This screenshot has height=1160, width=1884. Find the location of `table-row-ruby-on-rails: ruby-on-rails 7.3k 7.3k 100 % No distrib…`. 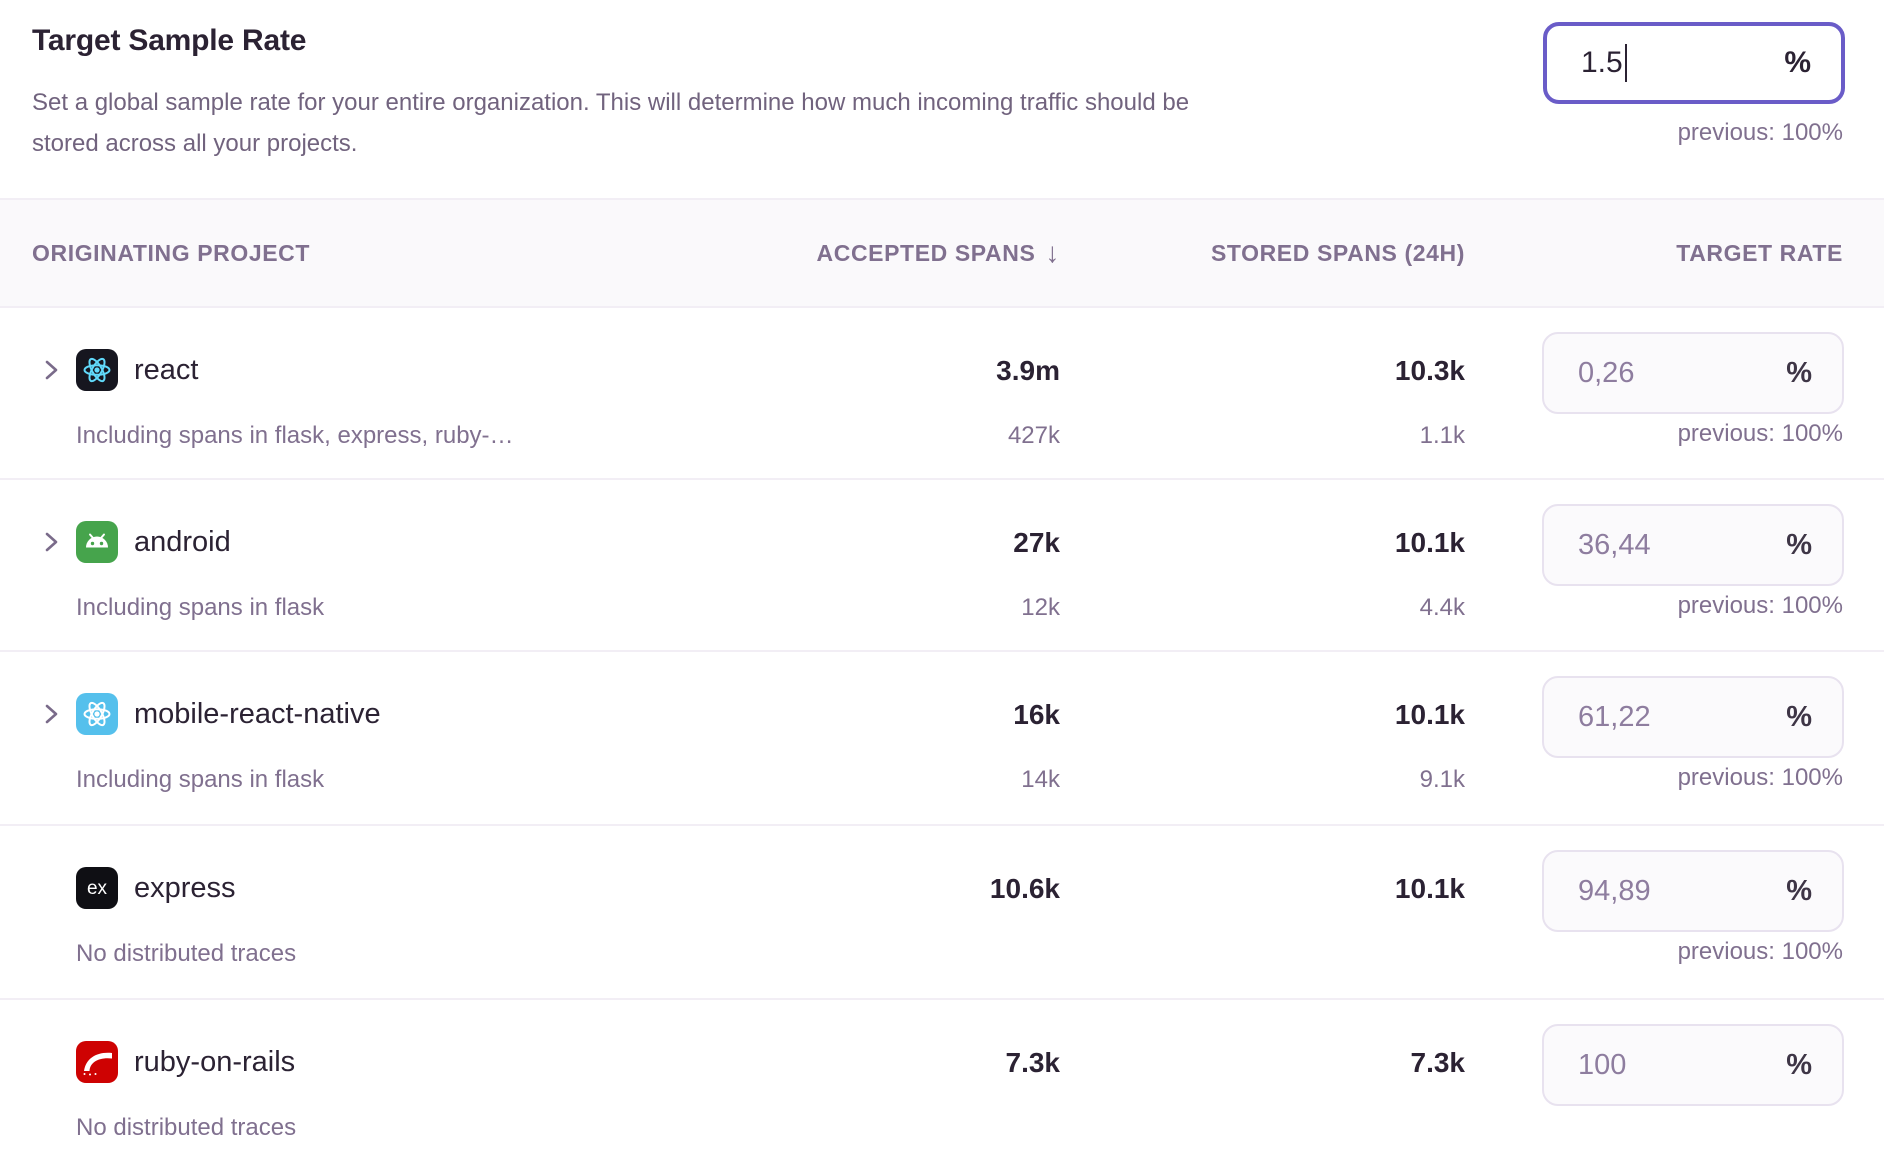

table-row-ruby-on-rails: ruby-on-rails 7.3k 7.3k 100 % No distrib… is located at coordinates (942, 1079).